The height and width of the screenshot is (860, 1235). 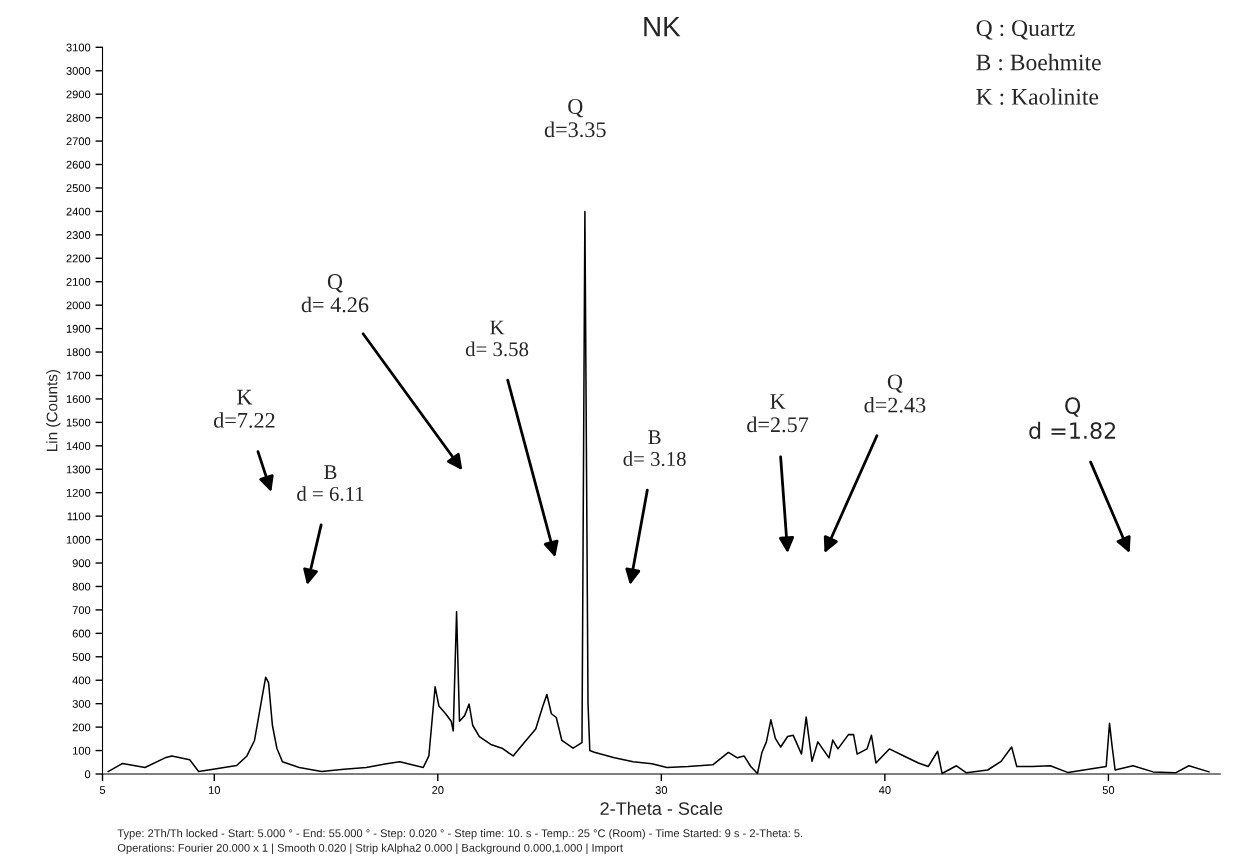 What do you see at coordinates (654, 448) in the screenshot?
I see `annotation: B d= 3.18` at bounding box center [654, 448].